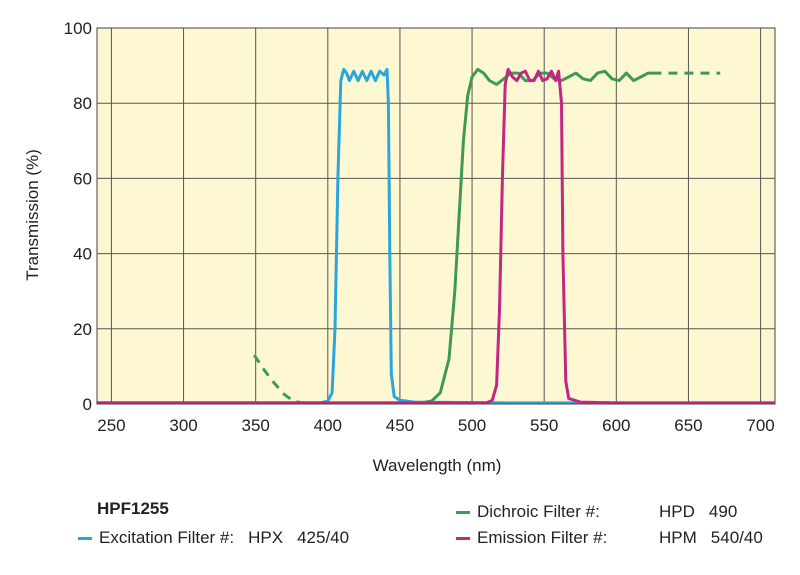 This screenshot has width=800, height=575. I want to click on y-tick-label: 40, so click(82, 254).